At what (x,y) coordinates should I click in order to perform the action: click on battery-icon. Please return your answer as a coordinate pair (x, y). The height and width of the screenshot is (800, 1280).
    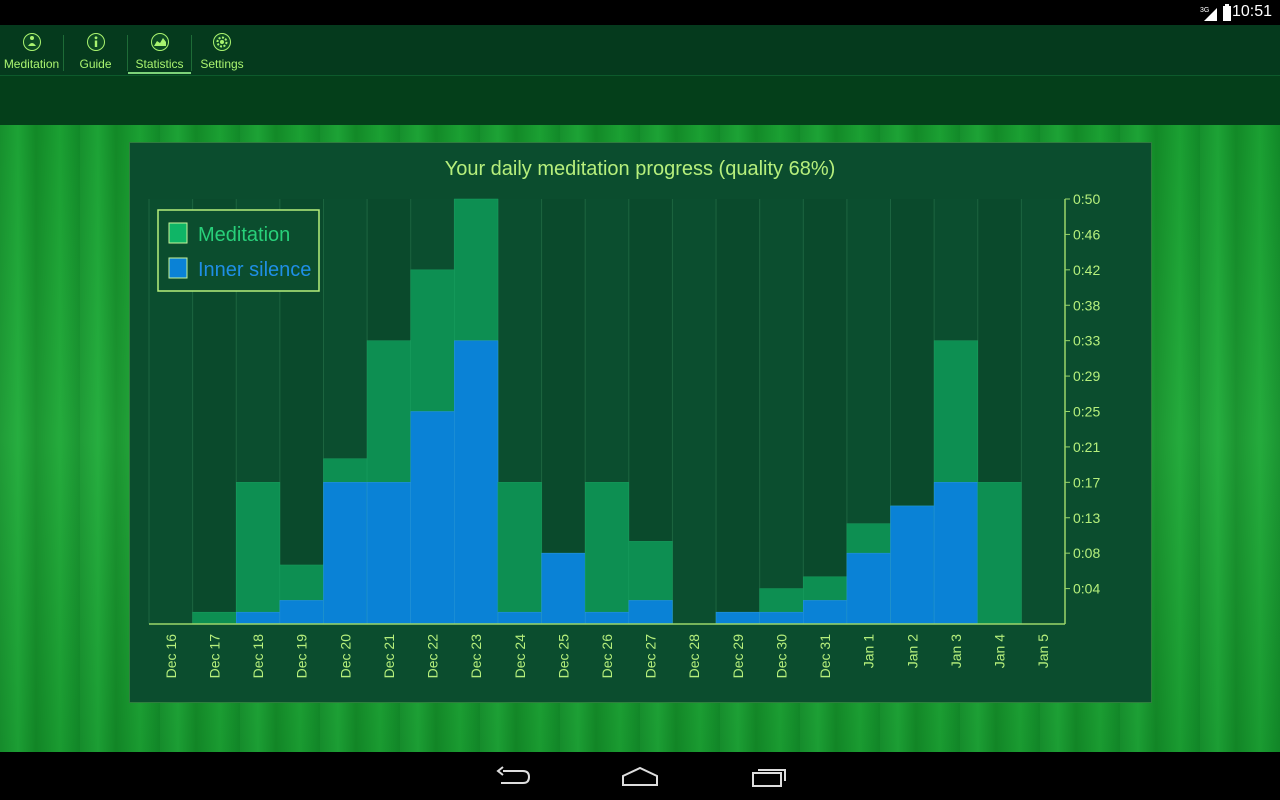
    Looking at the image, I should click on (1227, 12).